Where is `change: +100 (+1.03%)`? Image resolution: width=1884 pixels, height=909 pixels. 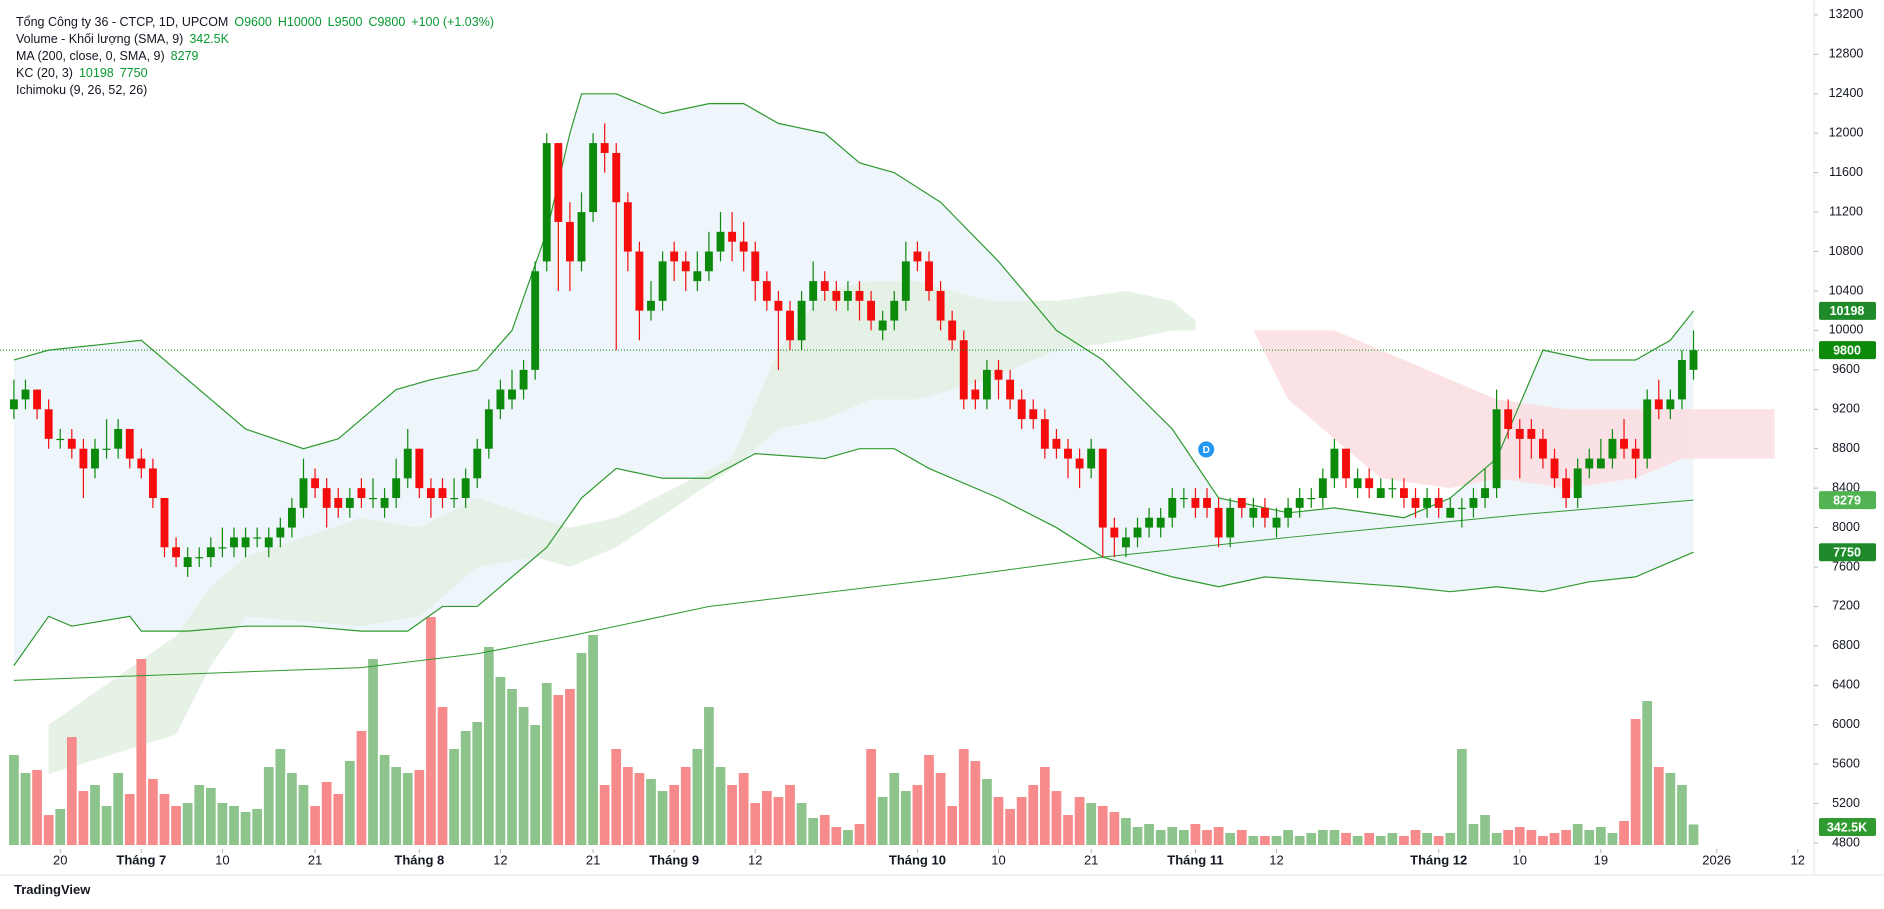 change: +100 (+1.03%) is located at coordinates (452, 22).